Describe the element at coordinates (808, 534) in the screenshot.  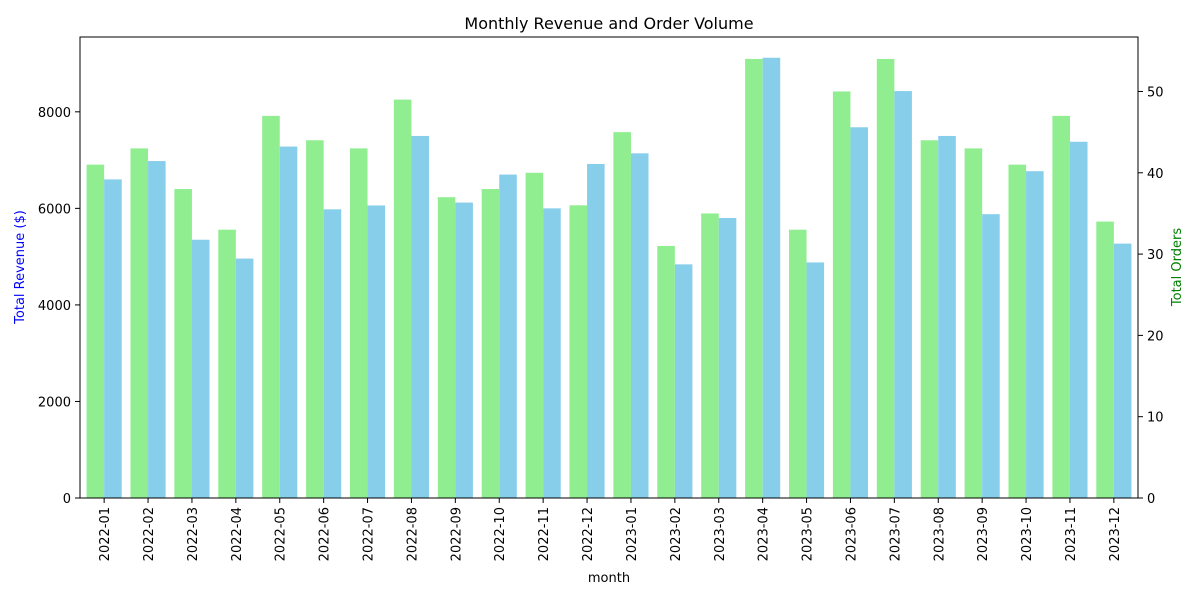
I see `x-tick-label: 2023-05` at that location.